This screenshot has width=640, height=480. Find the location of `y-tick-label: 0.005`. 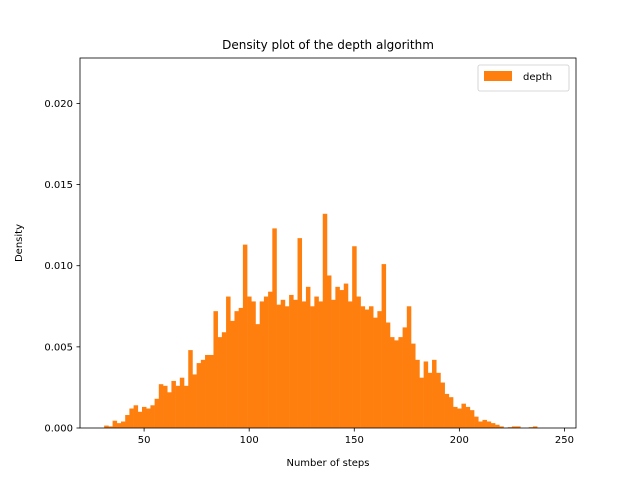

y-tick-label: 0.005 is located at coordinates (58, 347).